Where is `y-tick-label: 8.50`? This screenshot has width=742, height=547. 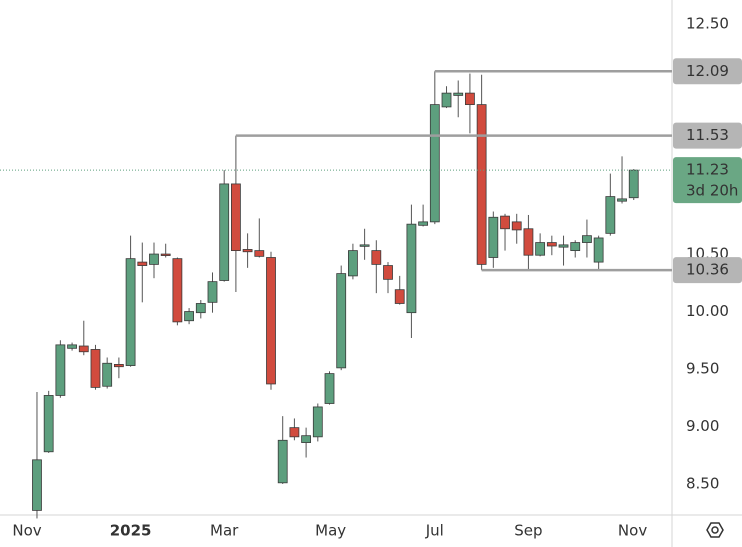 y-tick-label: 8.50 is located at coordinates (702, 483).